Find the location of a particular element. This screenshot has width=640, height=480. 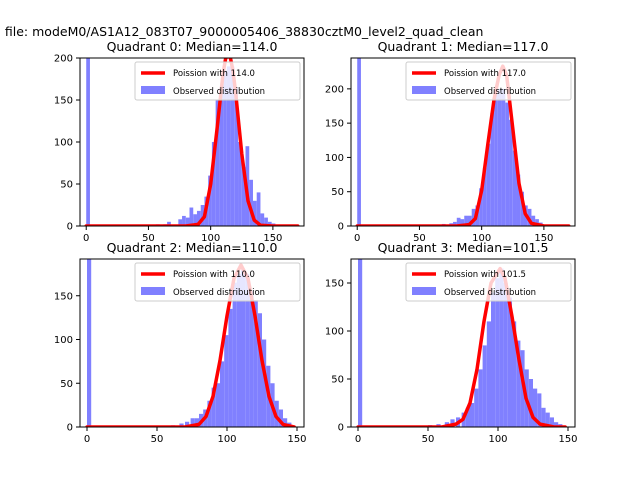

legend-label-poisson: Poission with 117.0 is located at coordinates (485, 74).